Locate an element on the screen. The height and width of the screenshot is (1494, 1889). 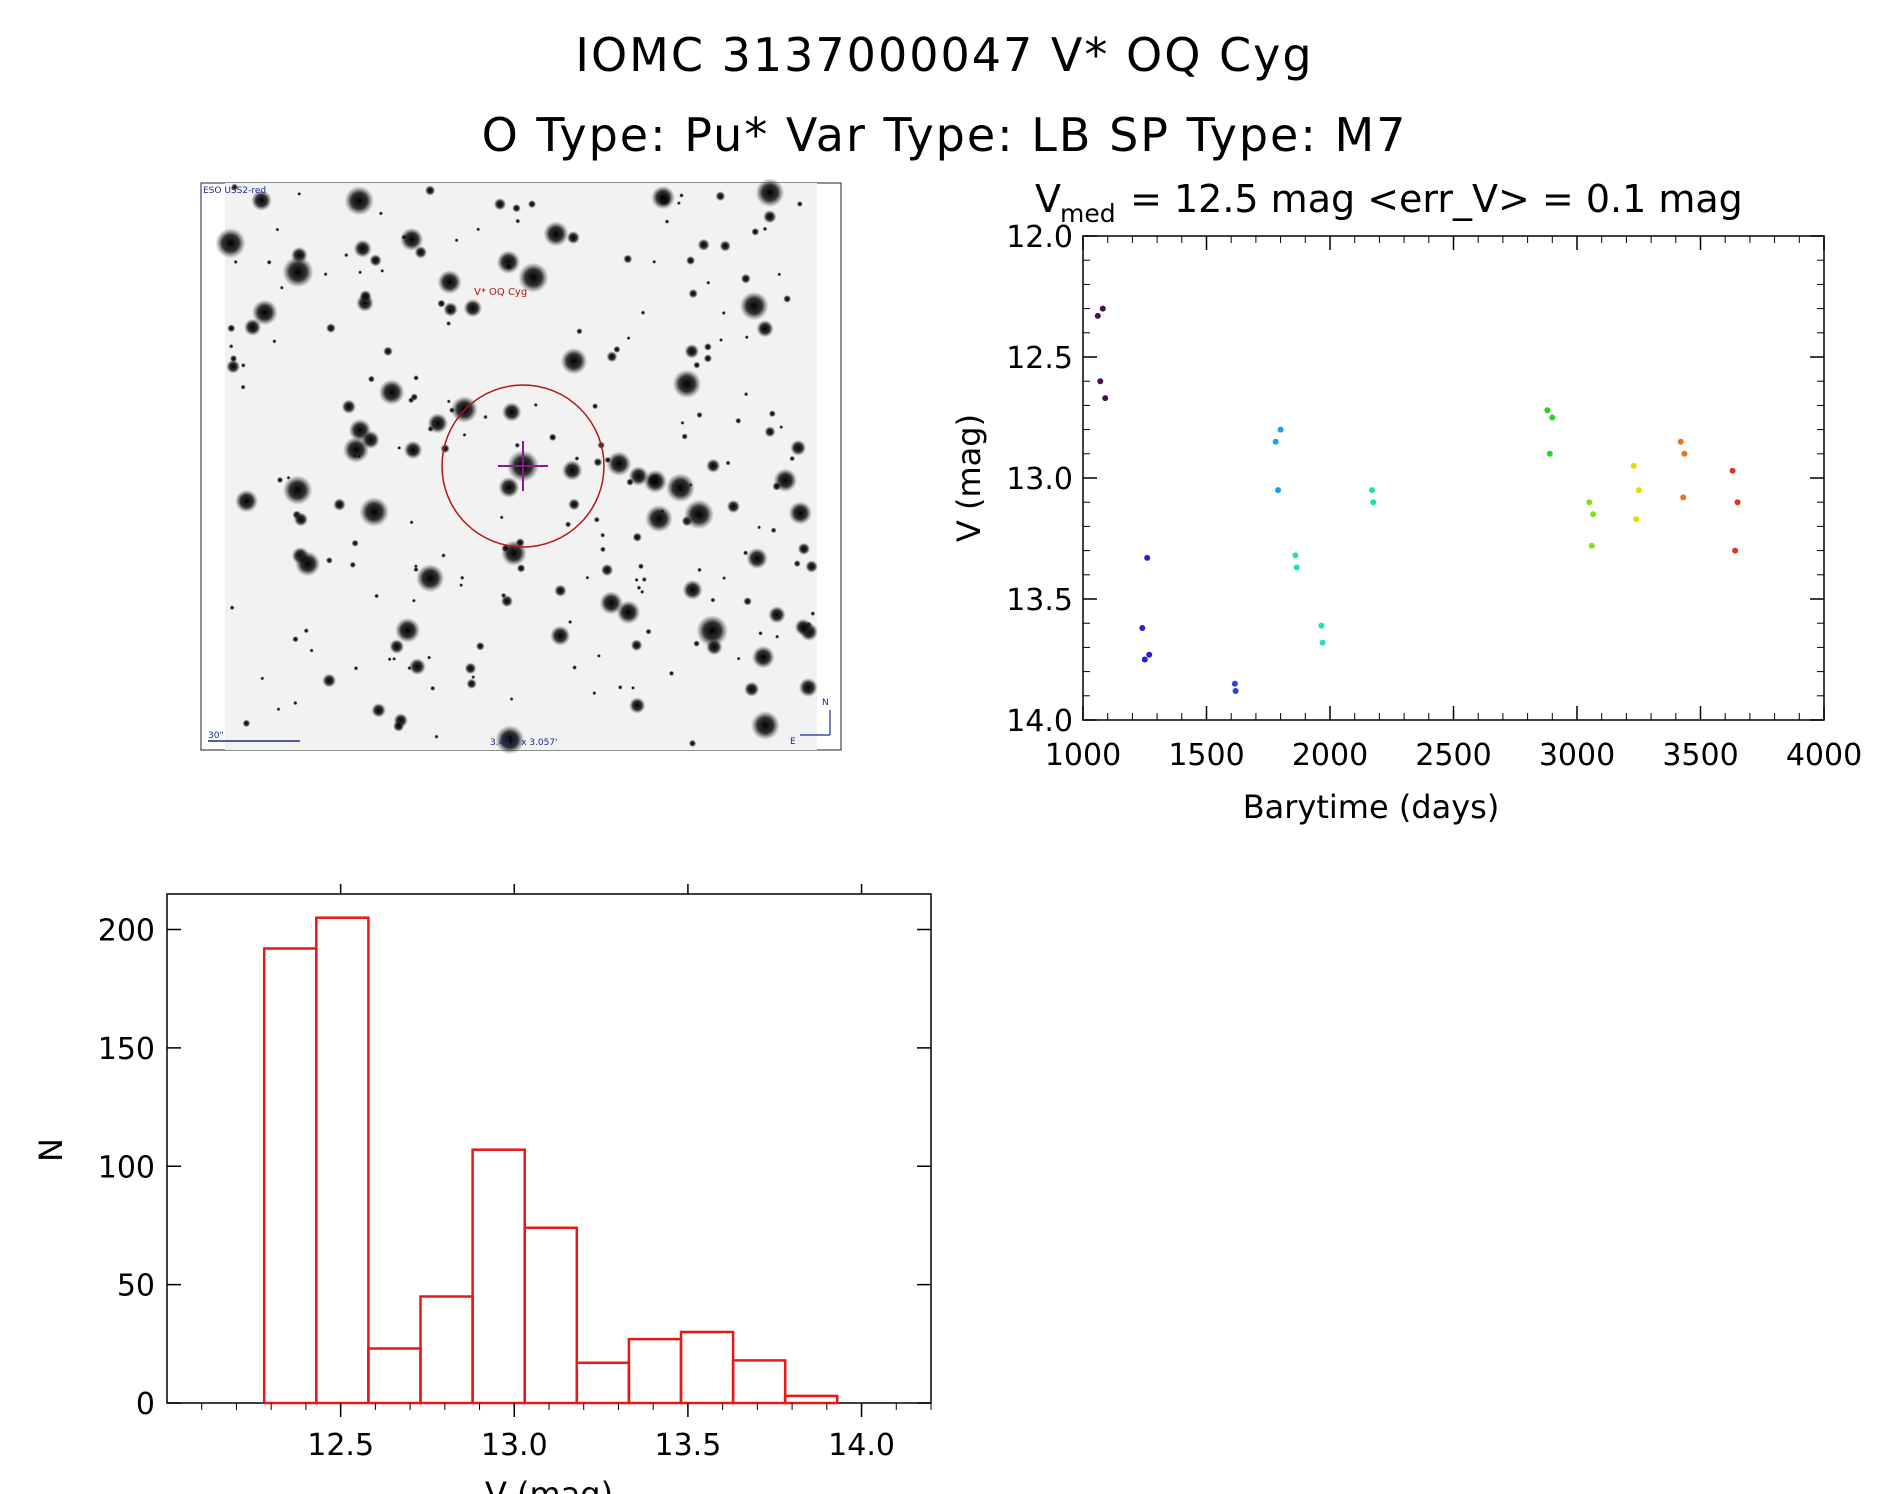
chart-subtitle: O Type: Pu* Var Type: LB SP Type: M7 is located at coordinates (944, 135).